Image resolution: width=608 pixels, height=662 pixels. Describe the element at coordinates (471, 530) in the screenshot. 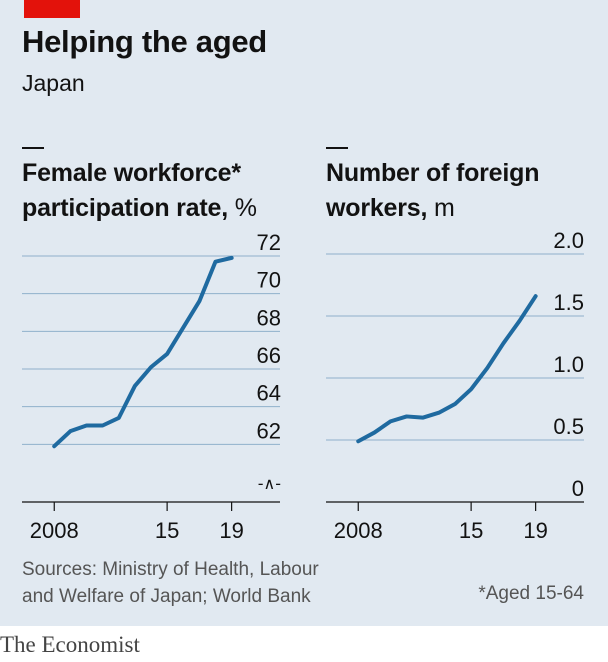

I see `right-x-tick-label: 15` at that location.